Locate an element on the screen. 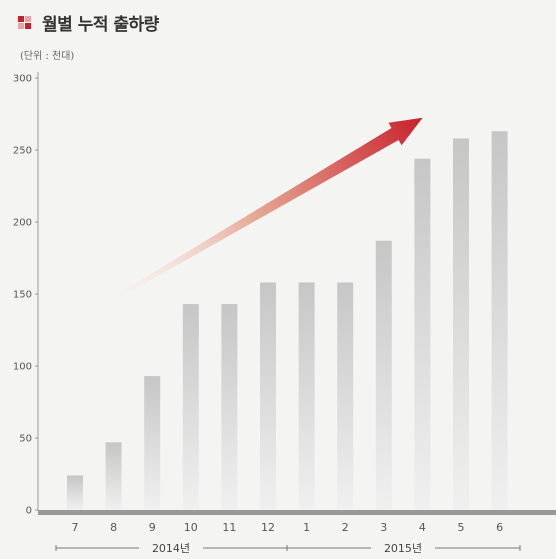 This screenshot has width=556, height=559. x-tick-label: 1 is located at coordinates (306, 527).